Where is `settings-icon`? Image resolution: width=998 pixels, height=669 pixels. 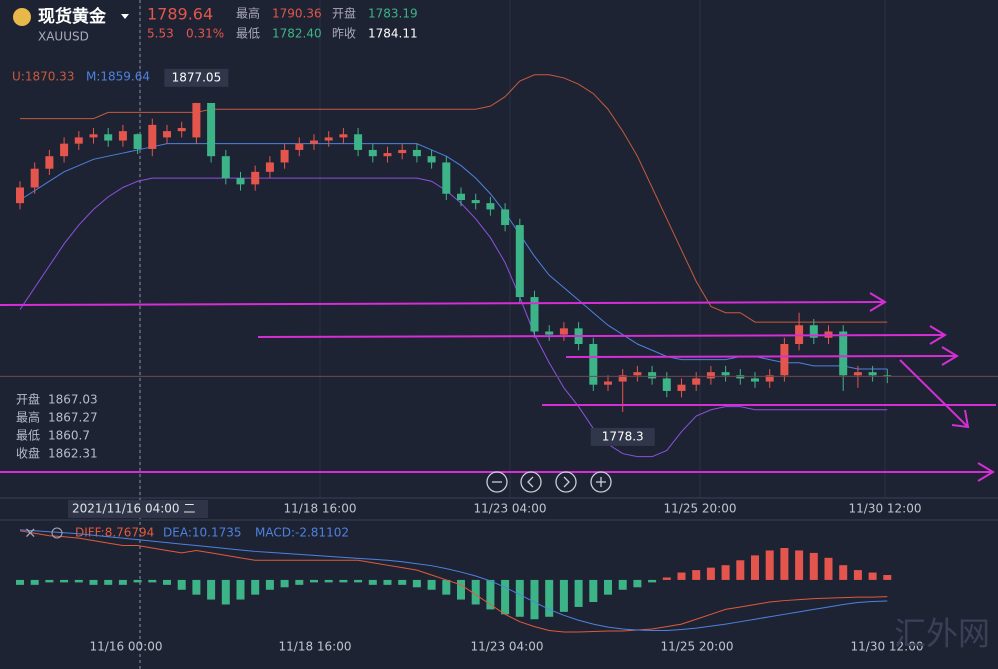 settings-icon is located at coordinates (57, 533).